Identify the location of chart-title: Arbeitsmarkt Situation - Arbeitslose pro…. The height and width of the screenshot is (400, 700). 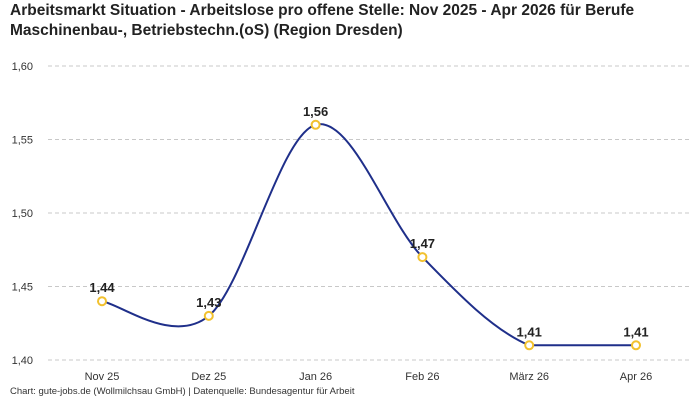
(322, 20).